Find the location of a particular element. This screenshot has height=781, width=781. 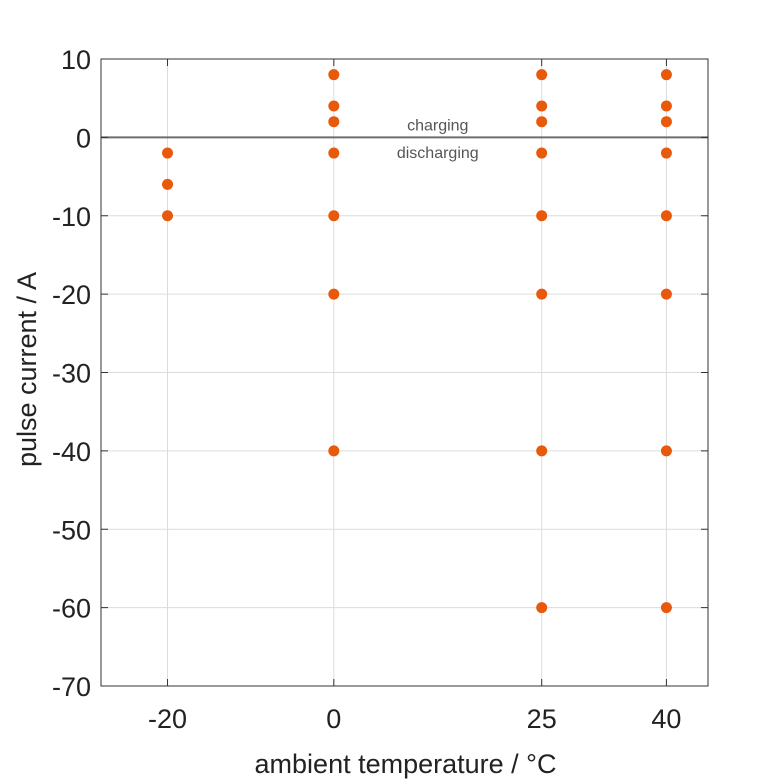

x-tick-label: 0 is located at coordinates (333, 719).